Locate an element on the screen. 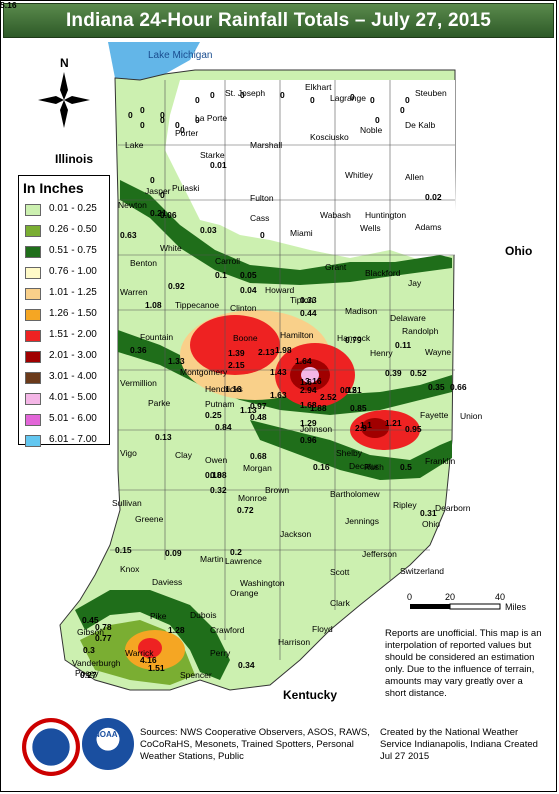  county-label: Blackford is located at coordinates (383, 273).